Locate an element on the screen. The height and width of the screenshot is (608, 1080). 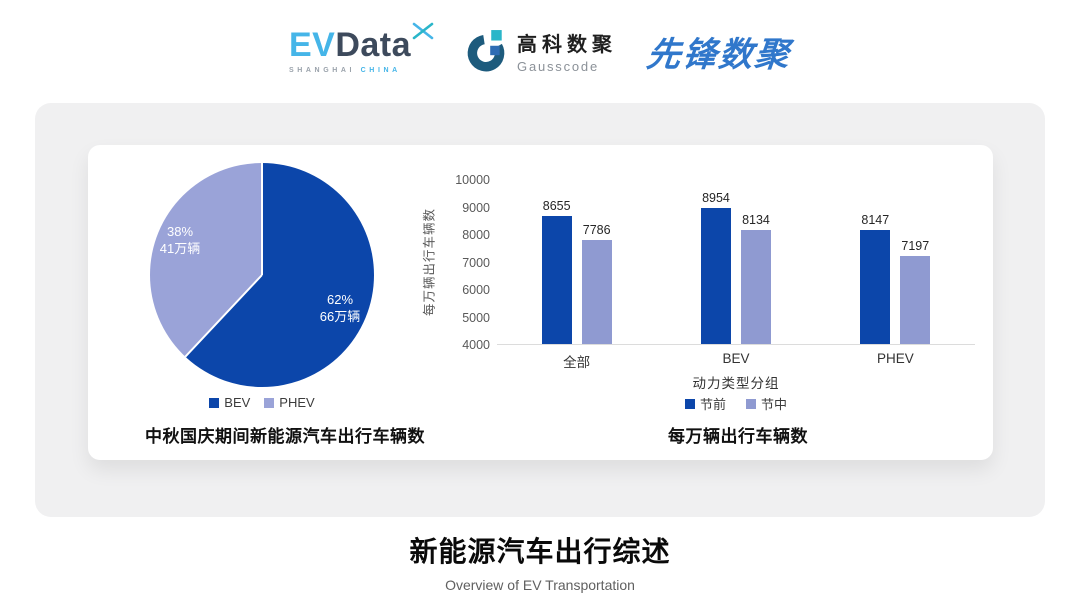
phev-legend-label: PHEV is located at coordinates (297, 402).